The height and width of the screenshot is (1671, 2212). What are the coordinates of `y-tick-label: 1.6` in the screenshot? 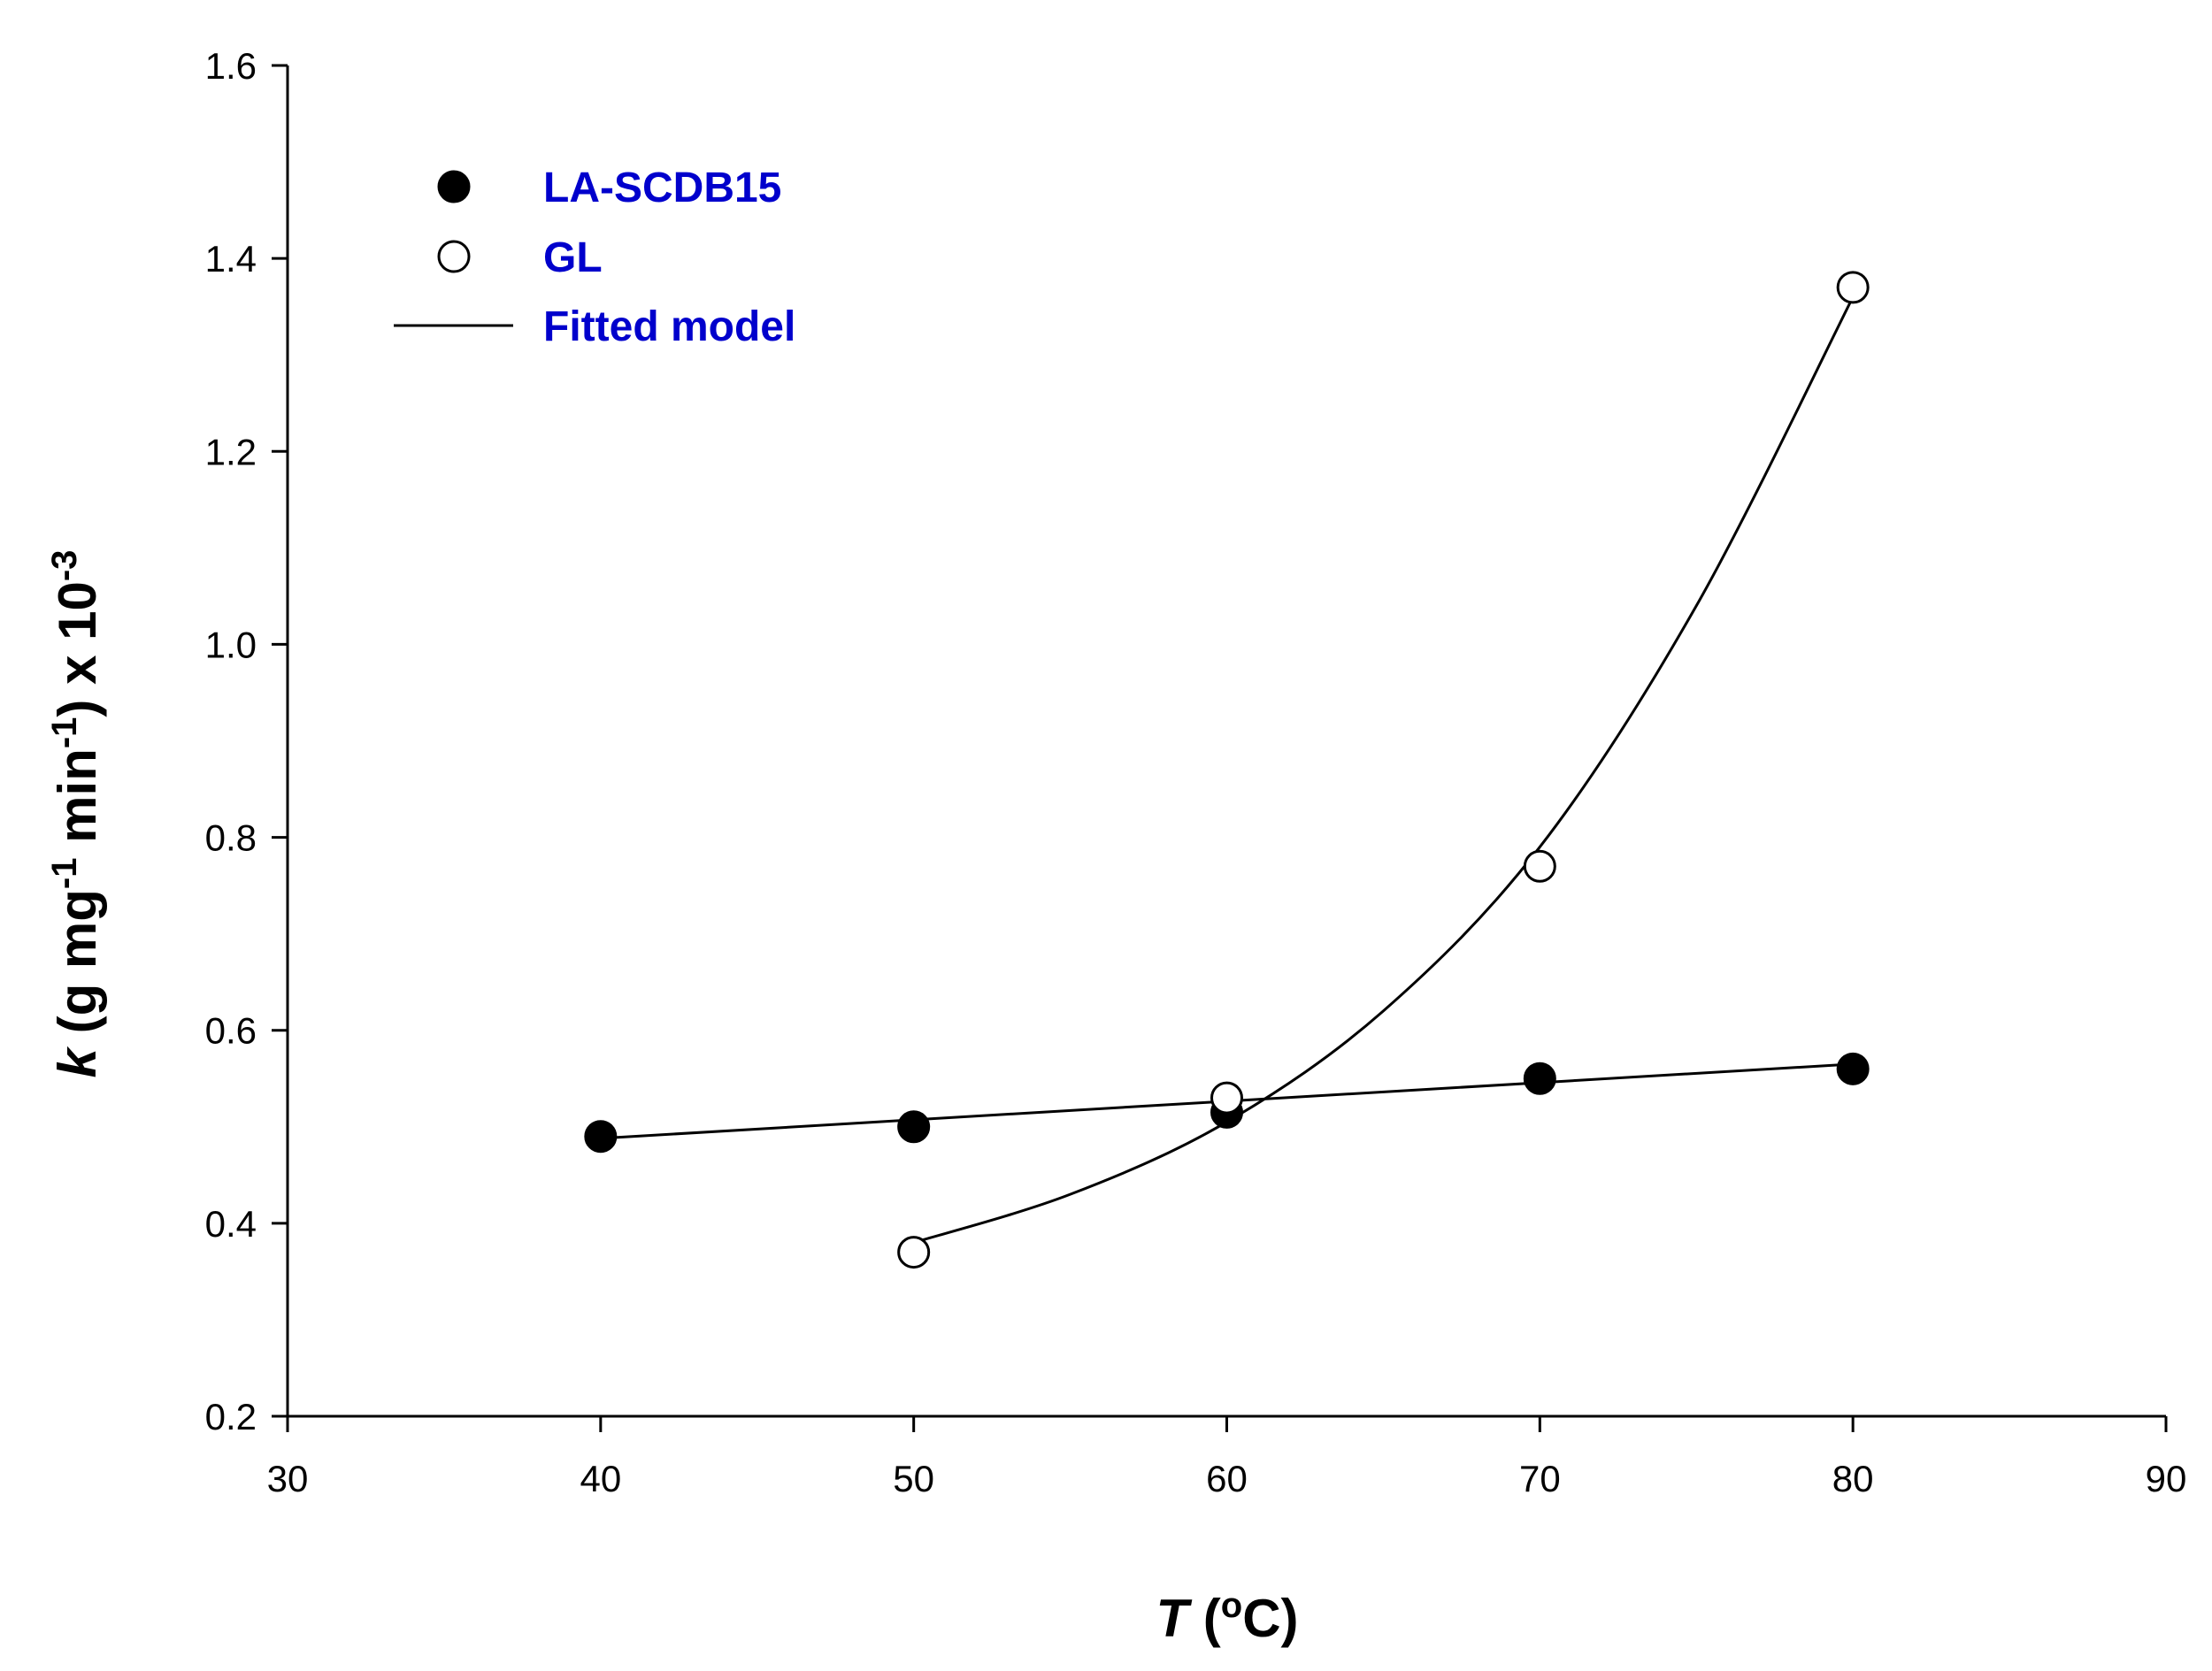 It's located at (231, 66).